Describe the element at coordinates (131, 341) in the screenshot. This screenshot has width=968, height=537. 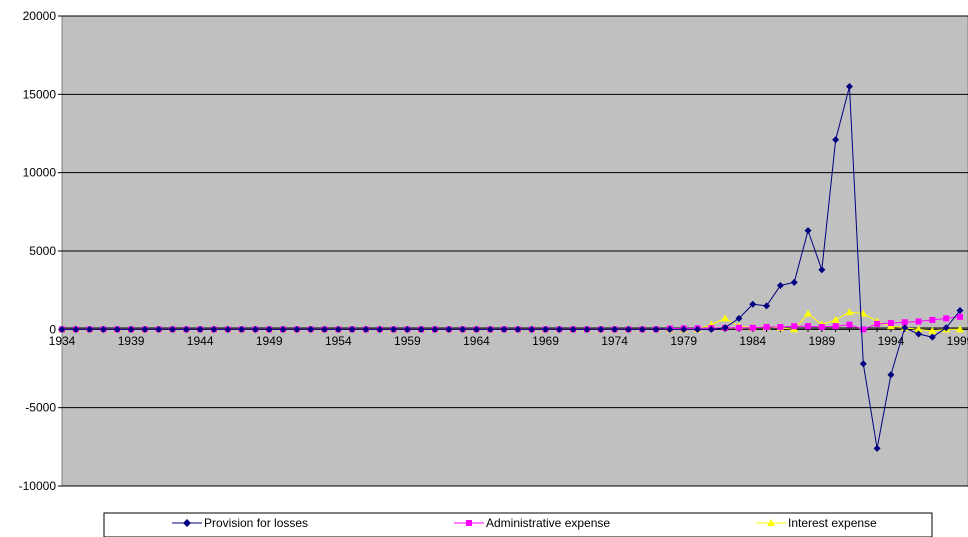
I see `x-tick-label: 1939` at that location.